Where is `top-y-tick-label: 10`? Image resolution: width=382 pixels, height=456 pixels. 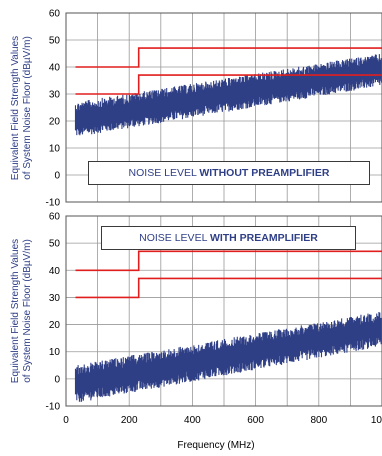 top-y-tick-label: 10 is located at coordinates (55, 149).